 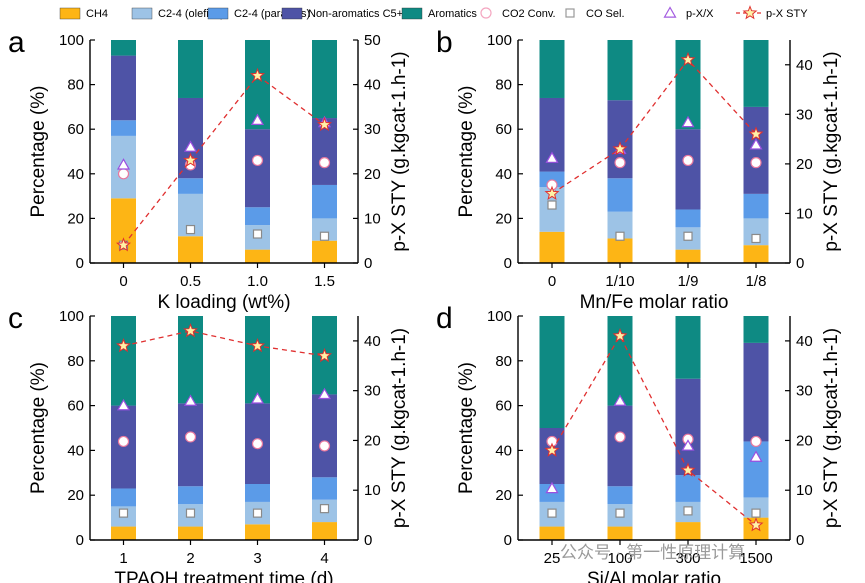 I want to click on pxsty-line, so click(x=654, y=430).